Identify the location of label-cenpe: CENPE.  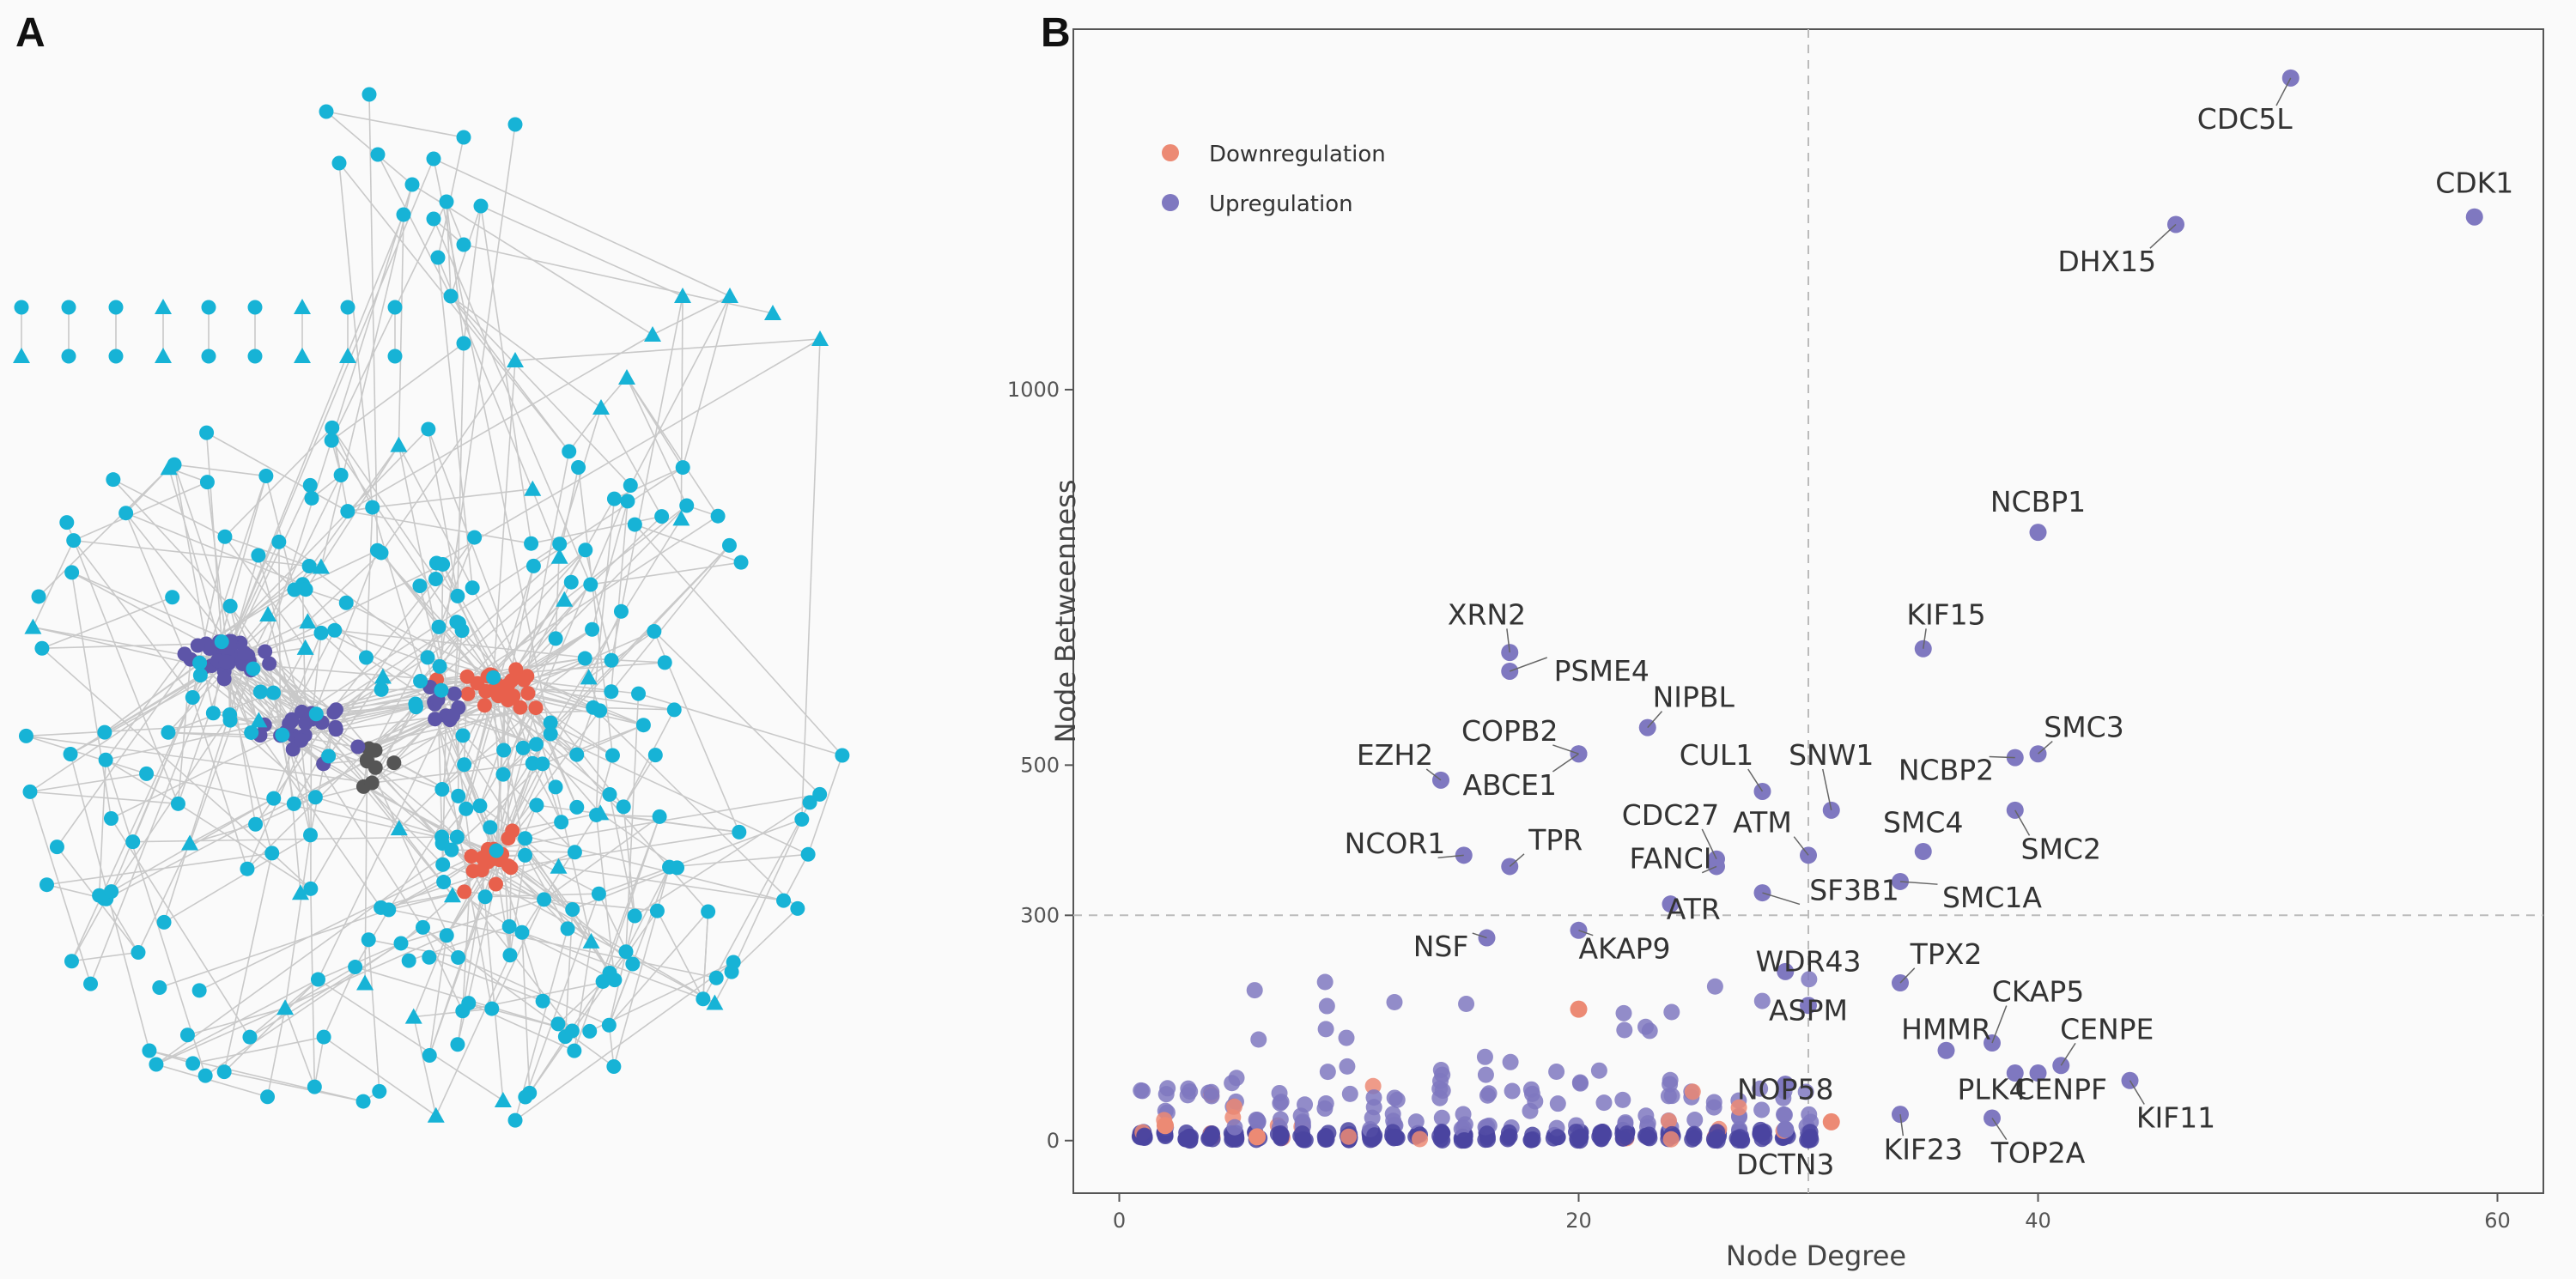
(2107, 1029).